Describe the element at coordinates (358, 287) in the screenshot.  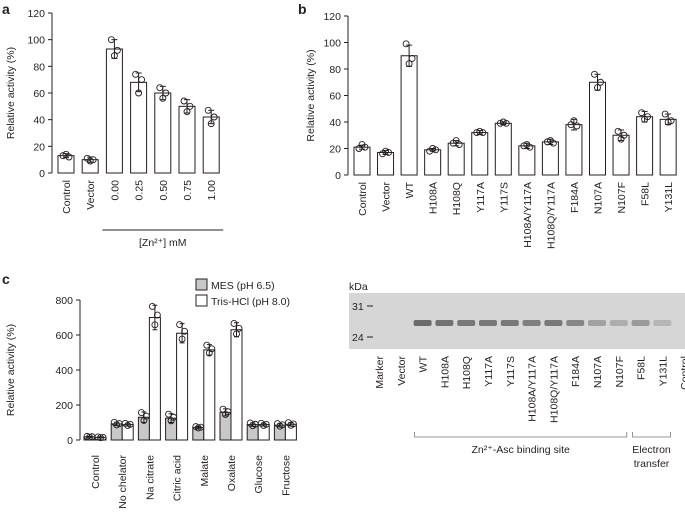
I see `kda-label: kDa` at that location.